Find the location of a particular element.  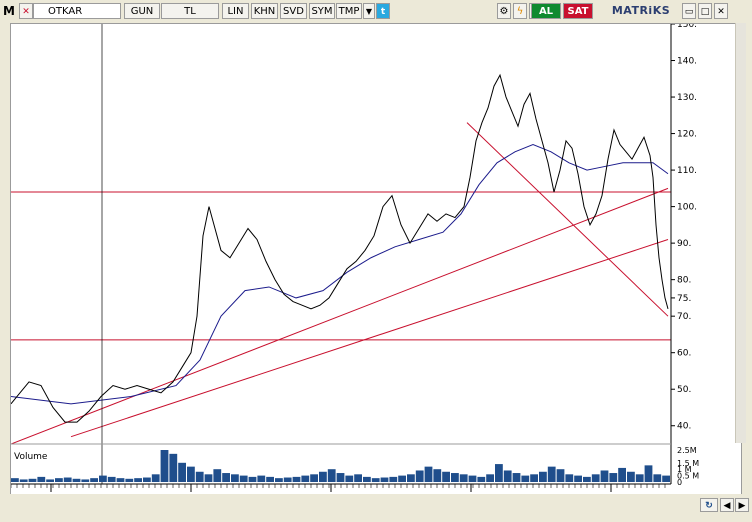

y-tick-label: 90. is located at coordinates (684, 244).